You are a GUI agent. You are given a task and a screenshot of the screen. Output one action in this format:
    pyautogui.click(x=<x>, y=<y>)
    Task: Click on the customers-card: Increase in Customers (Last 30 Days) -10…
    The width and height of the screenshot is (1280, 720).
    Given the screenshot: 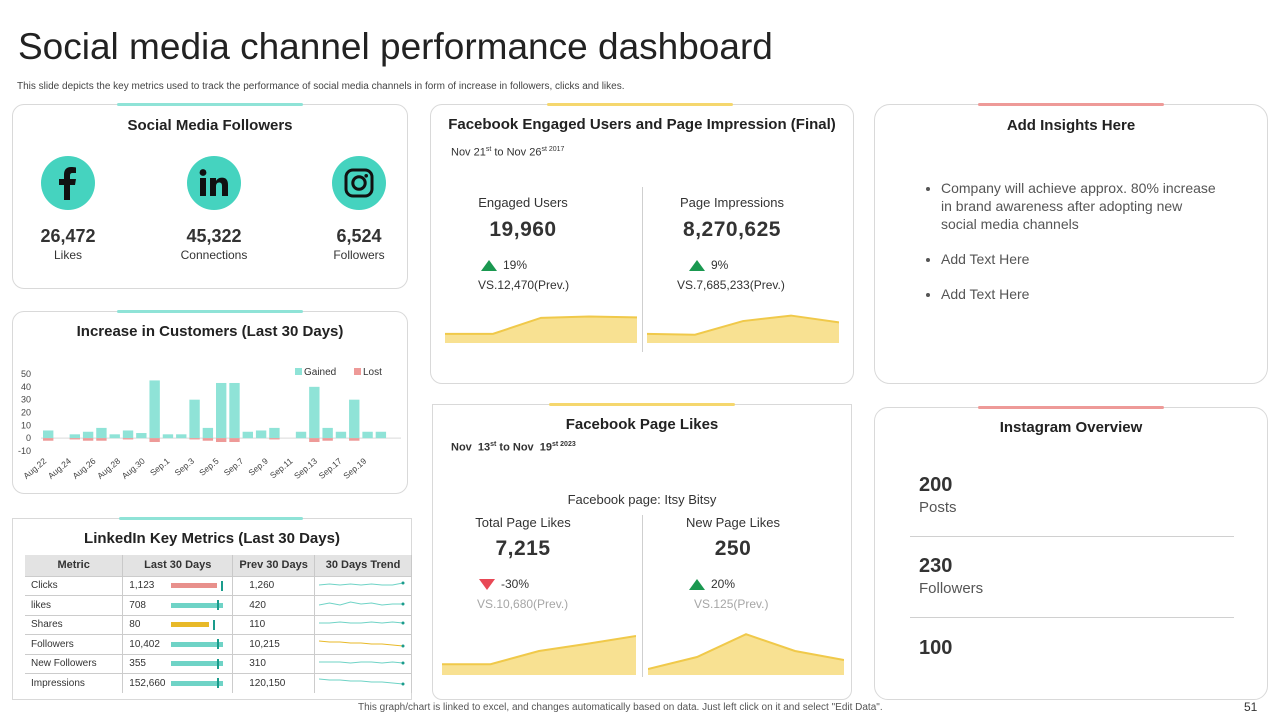 What is the action you would take?
    pyautogui.click(x=210, y=402)
    